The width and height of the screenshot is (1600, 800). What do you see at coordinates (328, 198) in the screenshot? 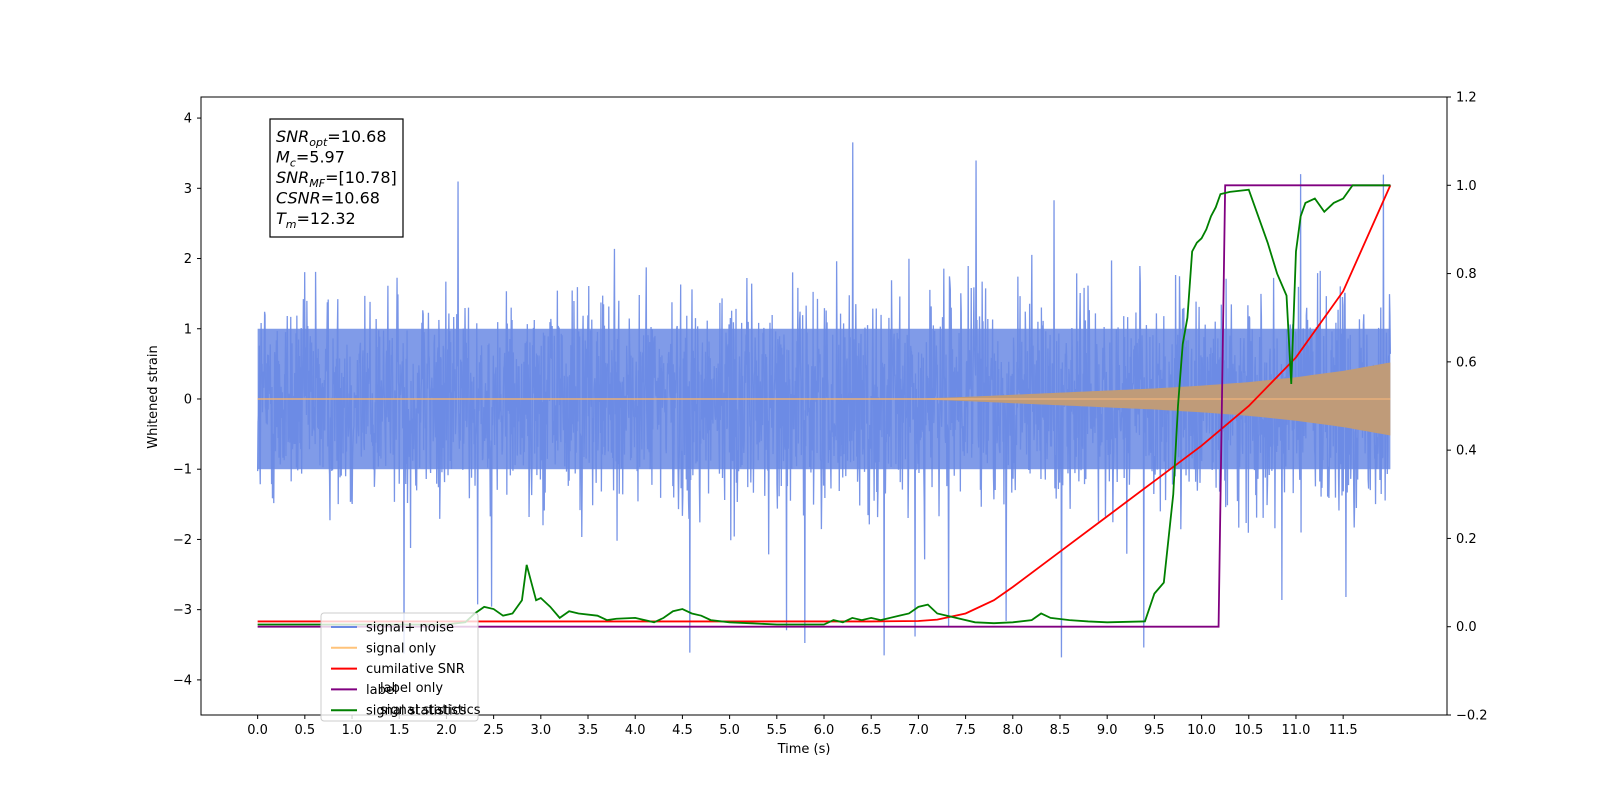
I see `annotation-line: CSNR=10.68` at bounding box center [328, 198].